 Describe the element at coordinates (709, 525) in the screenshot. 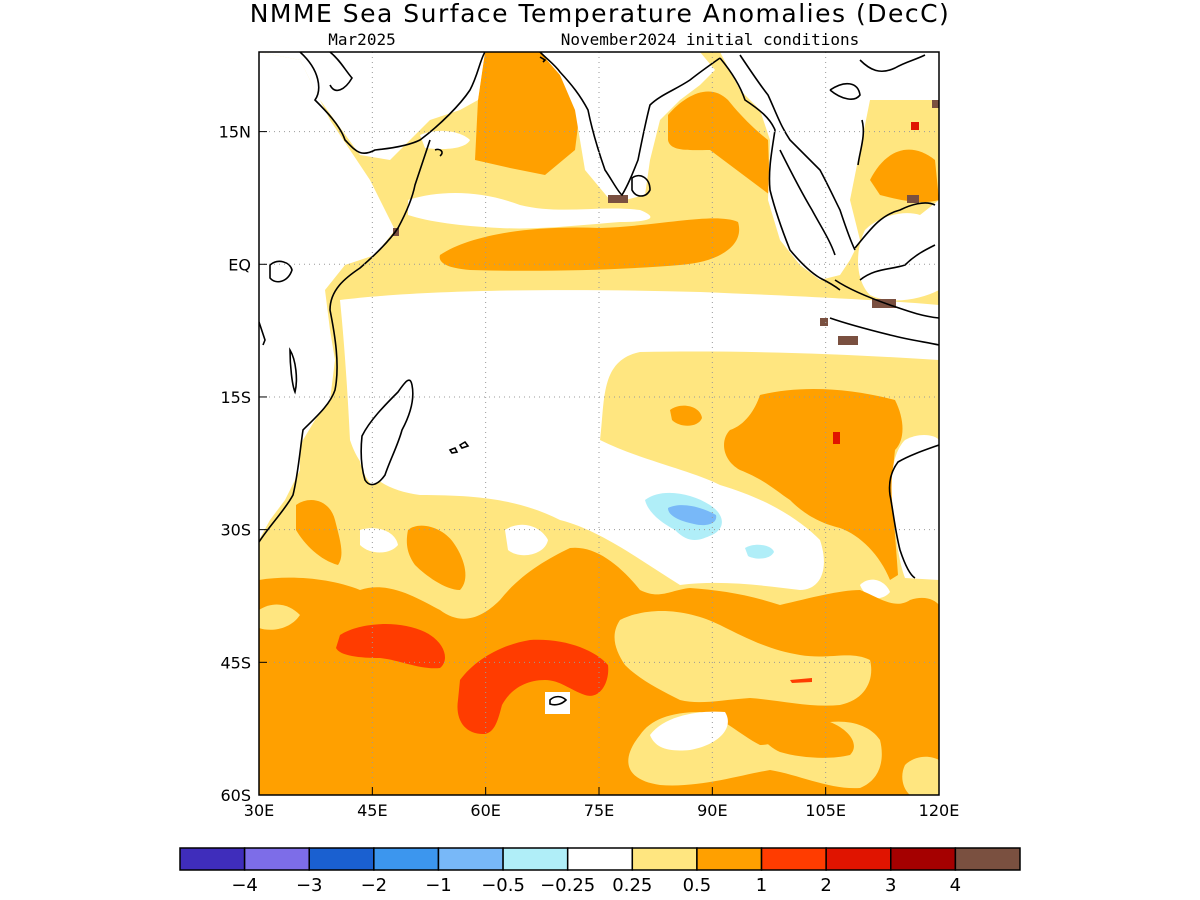

I see `cool-anomaly-region` at that location.